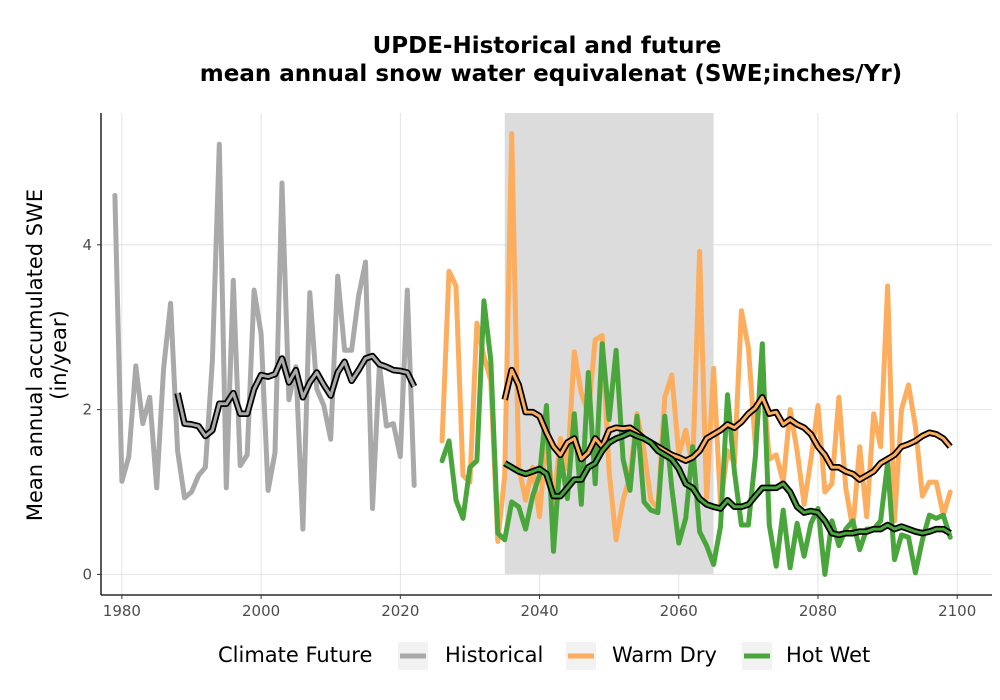 The image size is (1000, 700). What do you see at coordinates (957, 611) in the screenshot?
I see `x-tick-label-2100: 2100` at bounding box center [957, 611].